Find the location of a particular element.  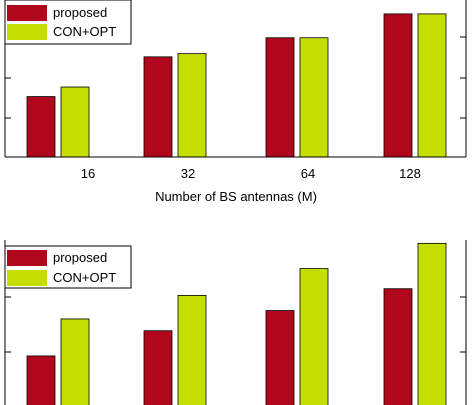

x-tick-label-32: 32 is located at coordinates (188, 173).